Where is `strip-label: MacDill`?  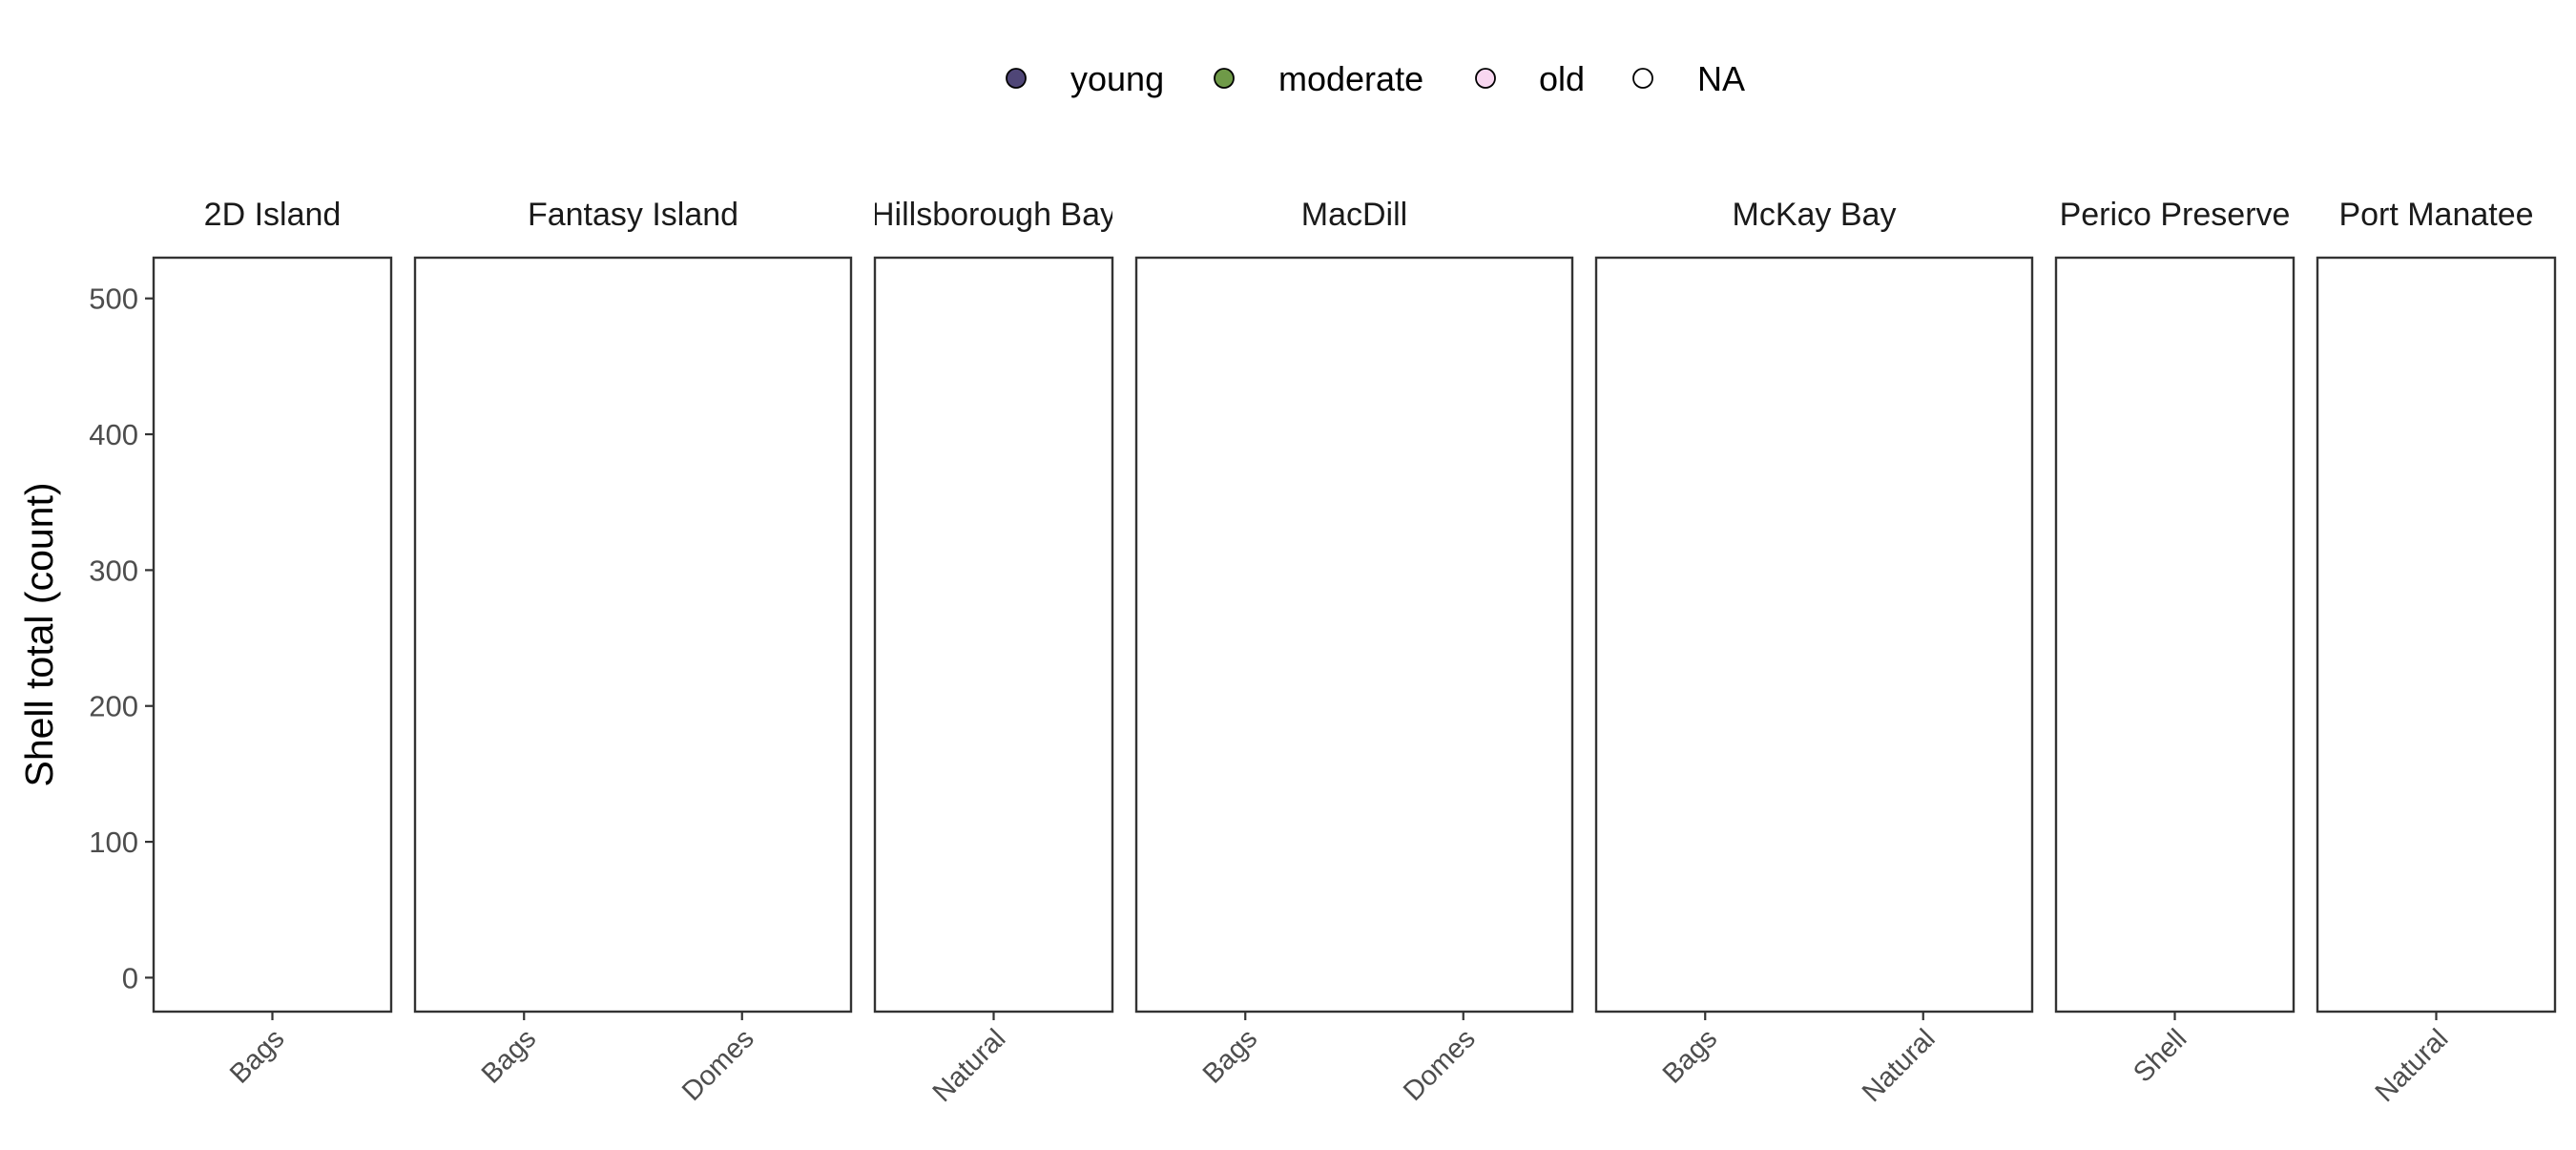 strip-label: MacDill is located at coordinates (1354, 215).